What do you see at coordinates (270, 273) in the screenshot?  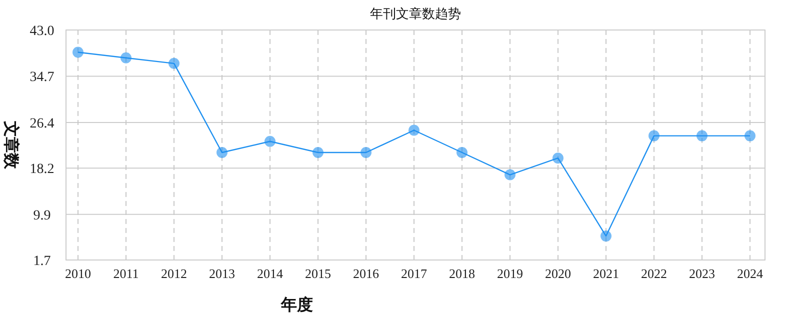 I see `x-tick-label: 2014` at bounding box center [270, 273].